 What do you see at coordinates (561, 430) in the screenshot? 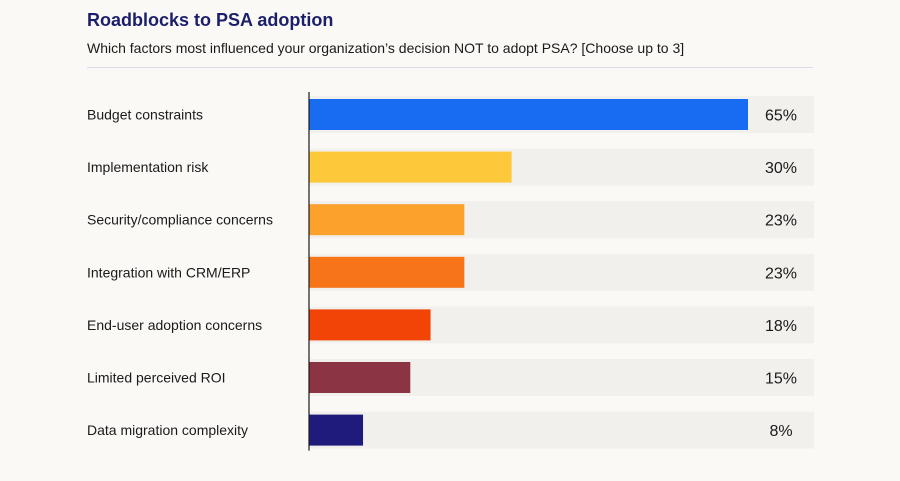
I see `bar-track` at bounding box center [561, 430].